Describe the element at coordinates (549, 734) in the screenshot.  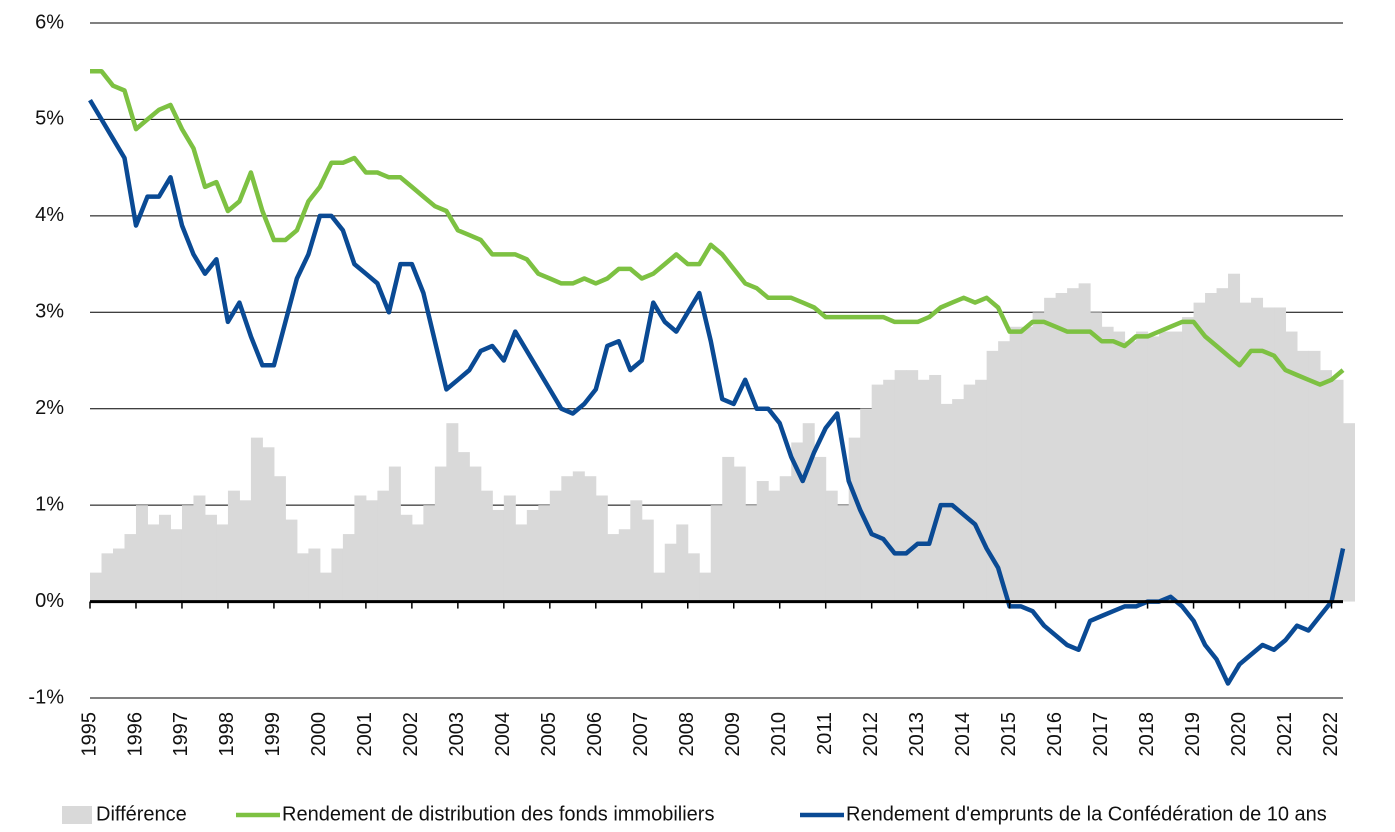
I see `x-tick-label: 2005` at that location.